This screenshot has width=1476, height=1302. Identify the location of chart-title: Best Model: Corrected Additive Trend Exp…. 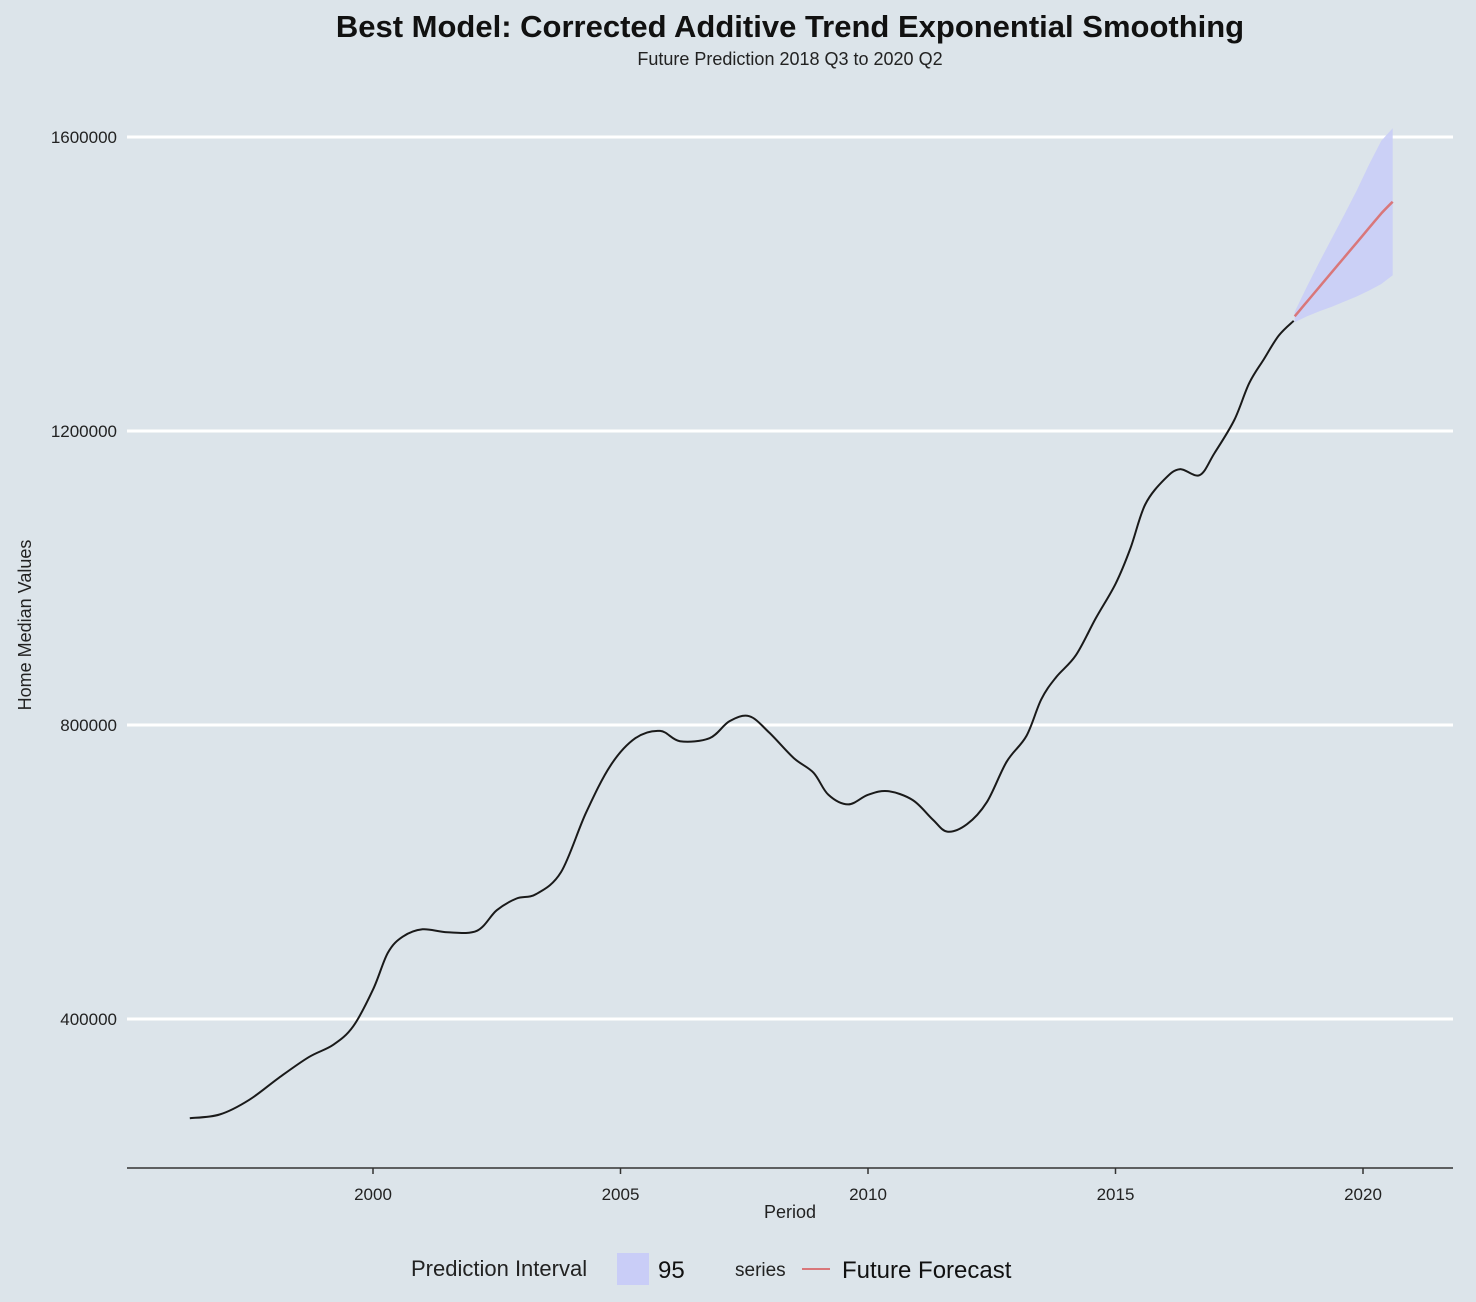
(790, 26).